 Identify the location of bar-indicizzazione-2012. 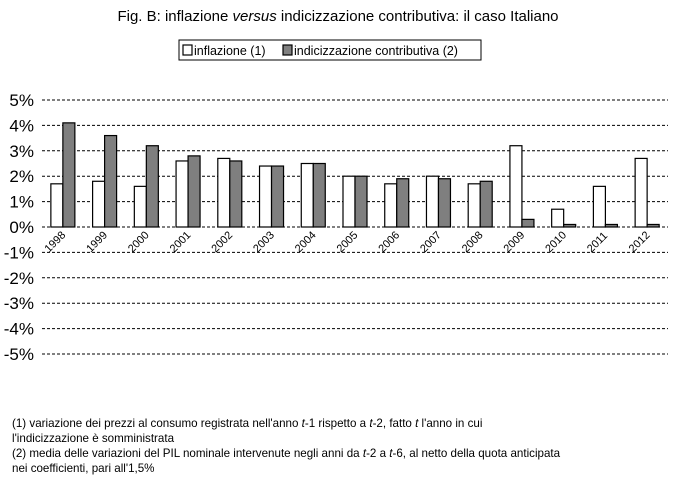
(653, 225).